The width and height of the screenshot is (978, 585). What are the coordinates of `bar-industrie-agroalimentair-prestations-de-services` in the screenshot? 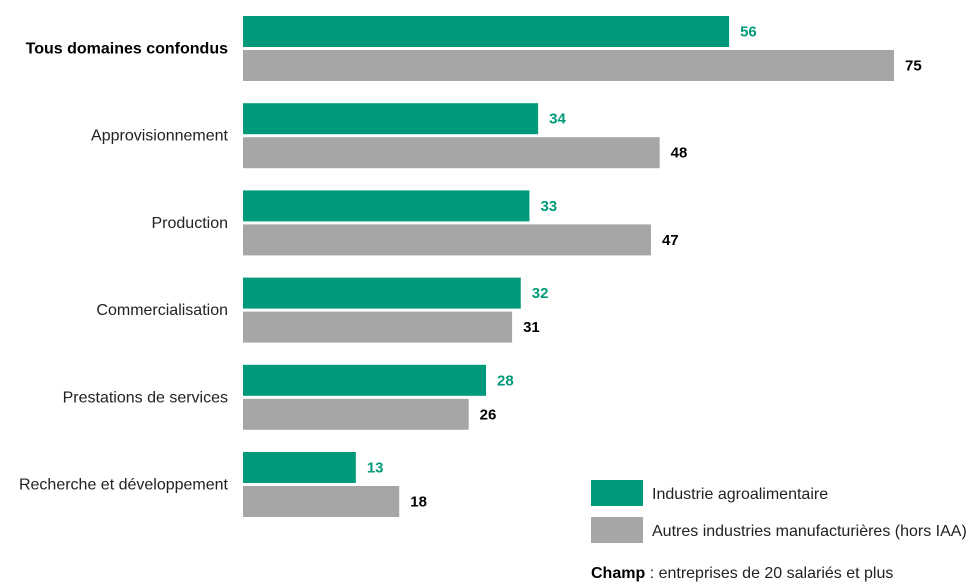 It's located at (365, 380).